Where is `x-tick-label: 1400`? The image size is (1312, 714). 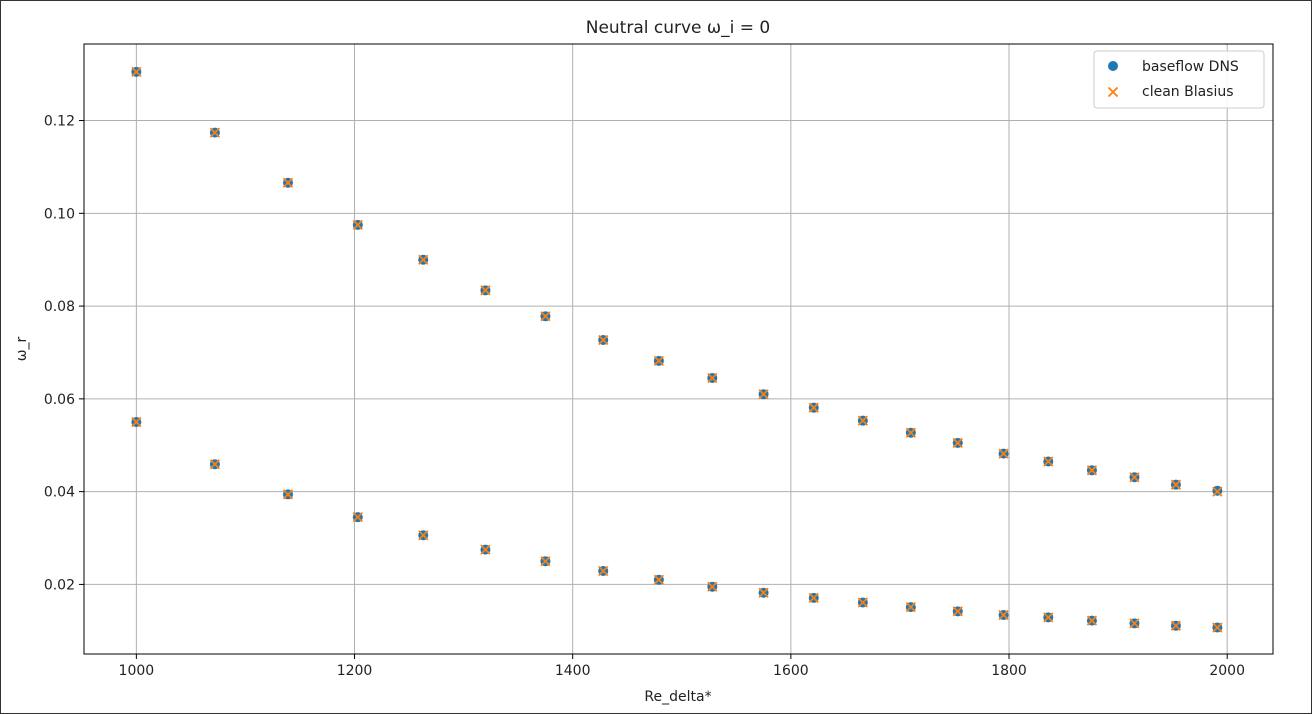
x-tick-label: 1400 is located at coordinates (573, 671).